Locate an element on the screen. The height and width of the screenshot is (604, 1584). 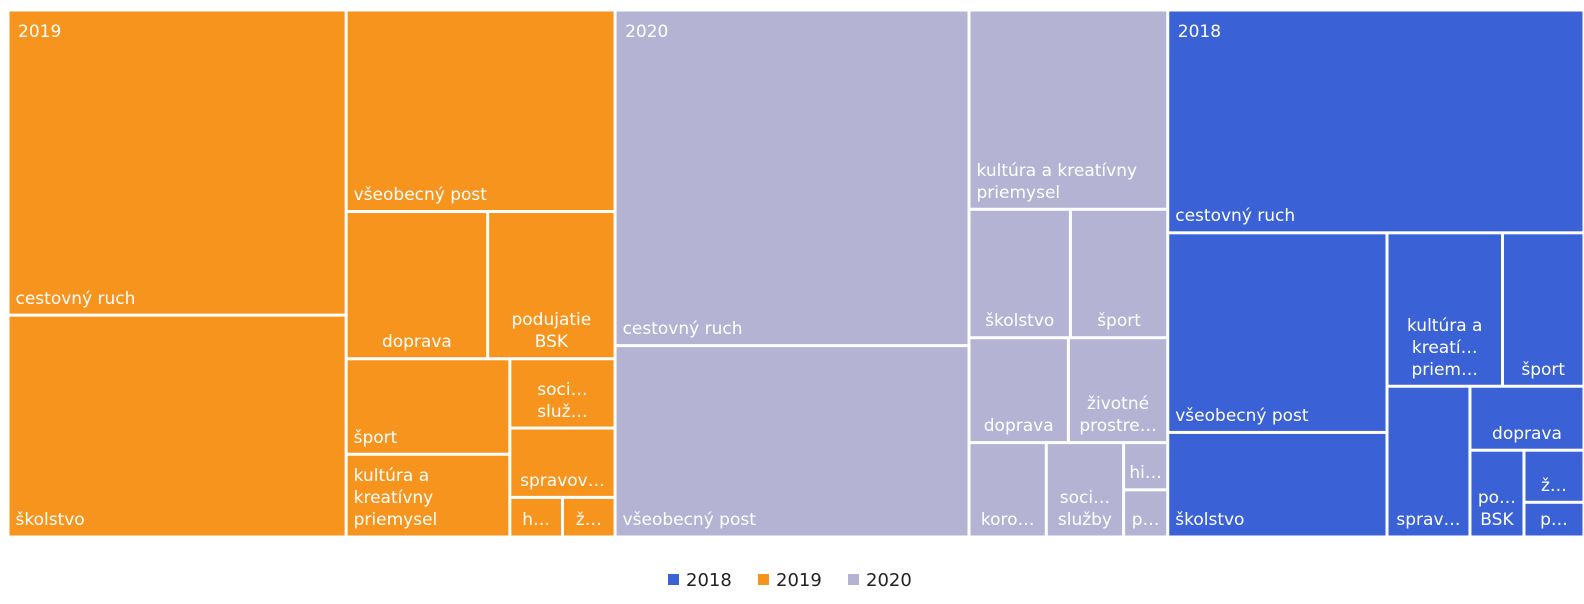
legend-label: 2018 is located at coordinates (709, 580).